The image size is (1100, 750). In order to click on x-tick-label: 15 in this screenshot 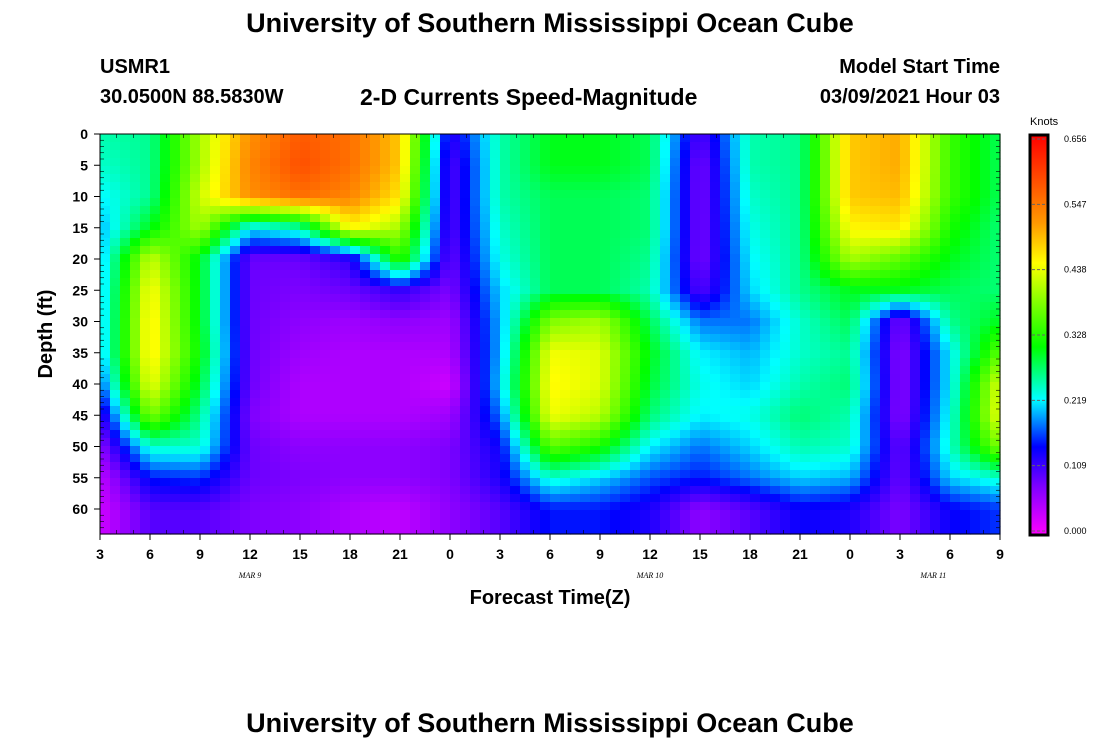, I will do `click(700, 554)`.